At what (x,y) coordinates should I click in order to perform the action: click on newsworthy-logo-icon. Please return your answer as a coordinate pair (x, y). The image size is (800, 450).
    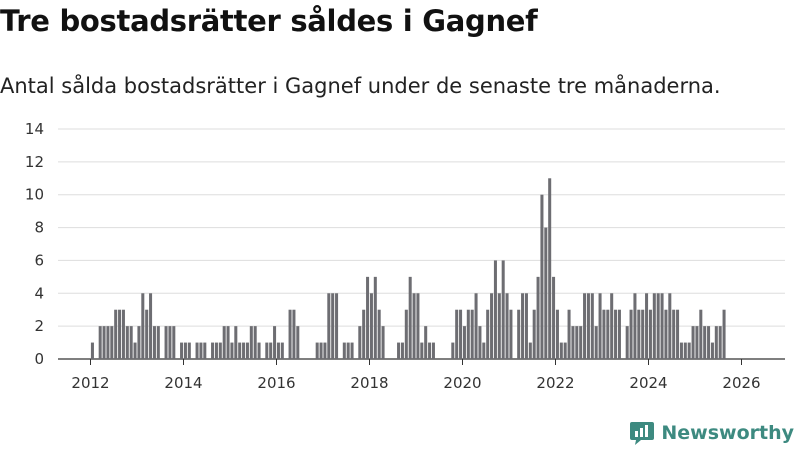
    Looking at the image, I should click on (642, 433).